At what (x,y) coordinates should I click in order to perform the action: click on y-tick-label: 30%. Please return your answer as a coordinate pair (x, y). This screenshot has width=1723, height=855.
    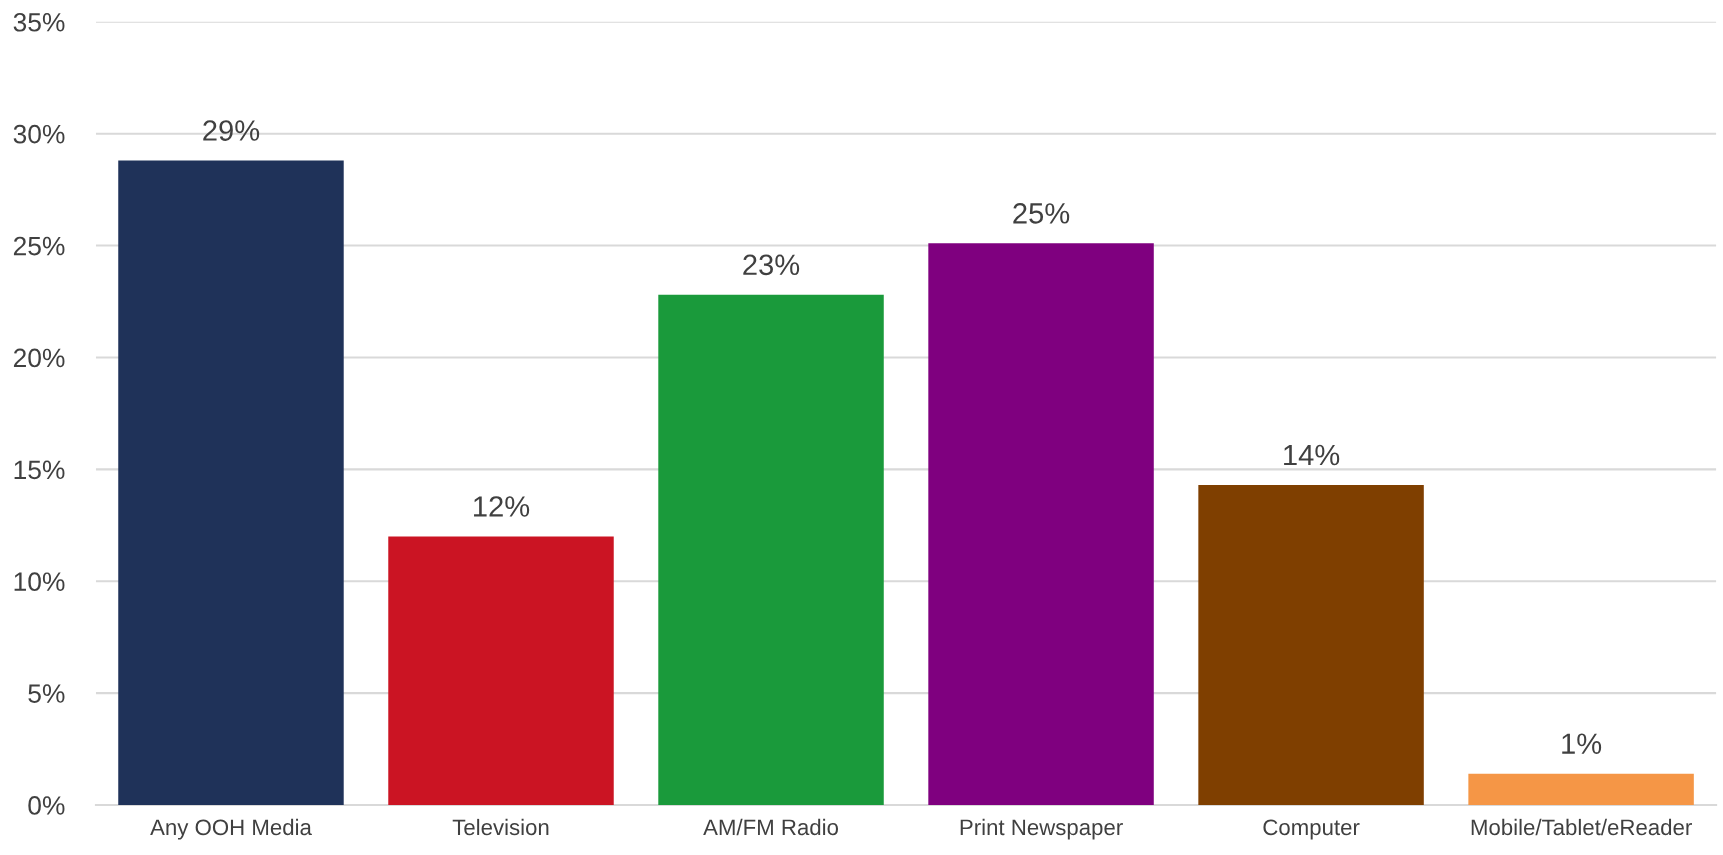
    Looking at the image, I should click on (39, 134).